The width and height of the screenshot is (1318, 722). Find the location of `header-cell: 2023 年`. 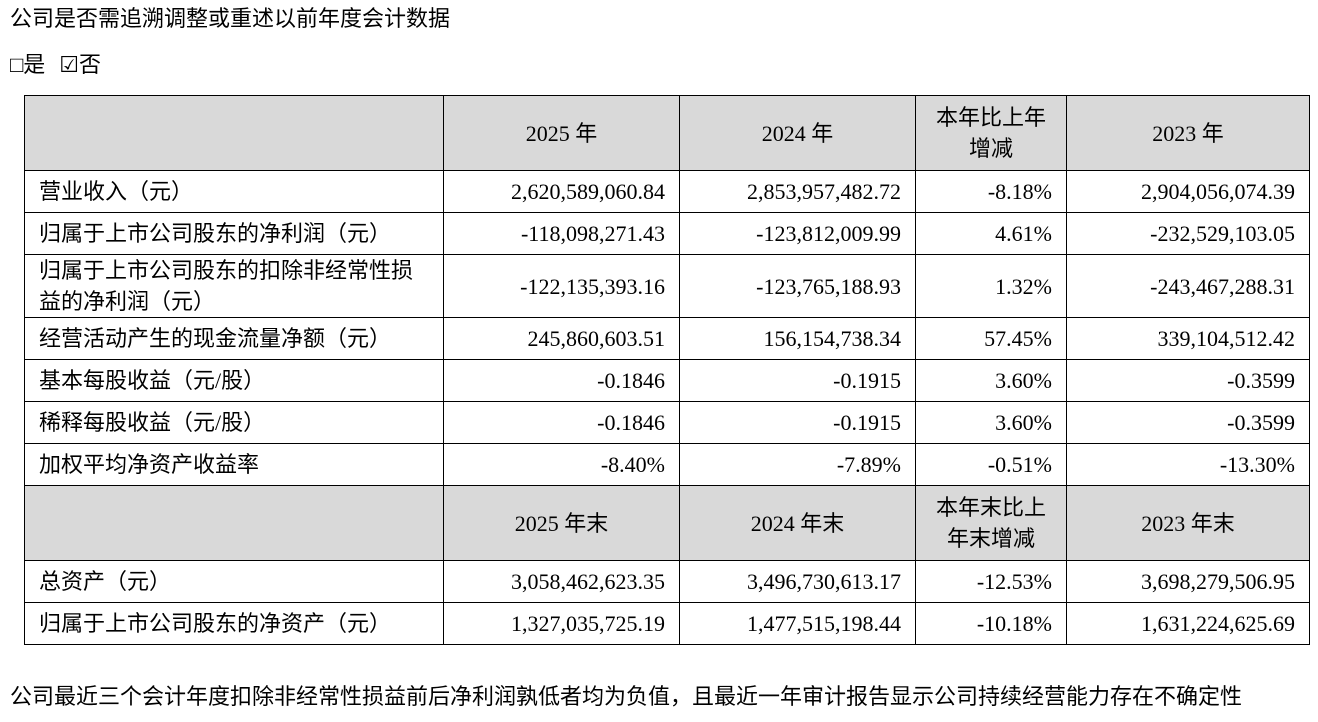

header-cell: 2023 年 is located at coordinates (1188, 133).